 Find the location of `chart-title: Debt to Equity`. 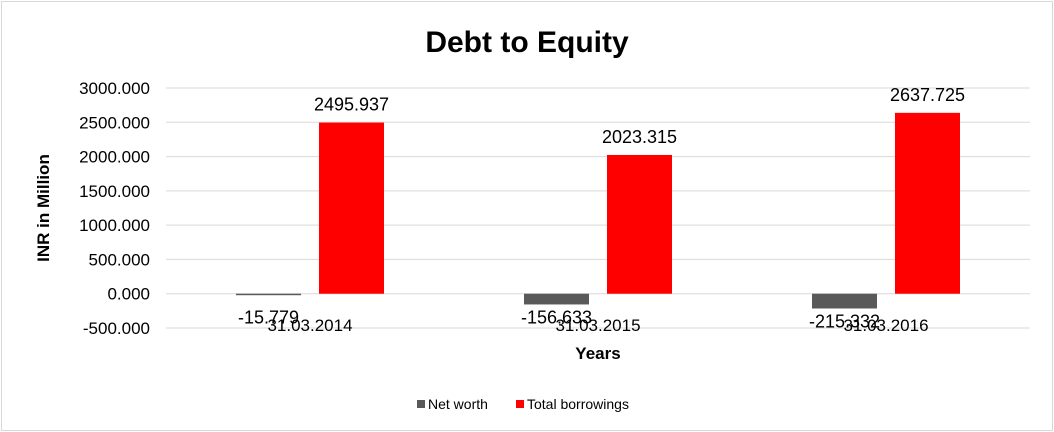

chart-title: Debt to Equity is located at coordinates (527, 42).